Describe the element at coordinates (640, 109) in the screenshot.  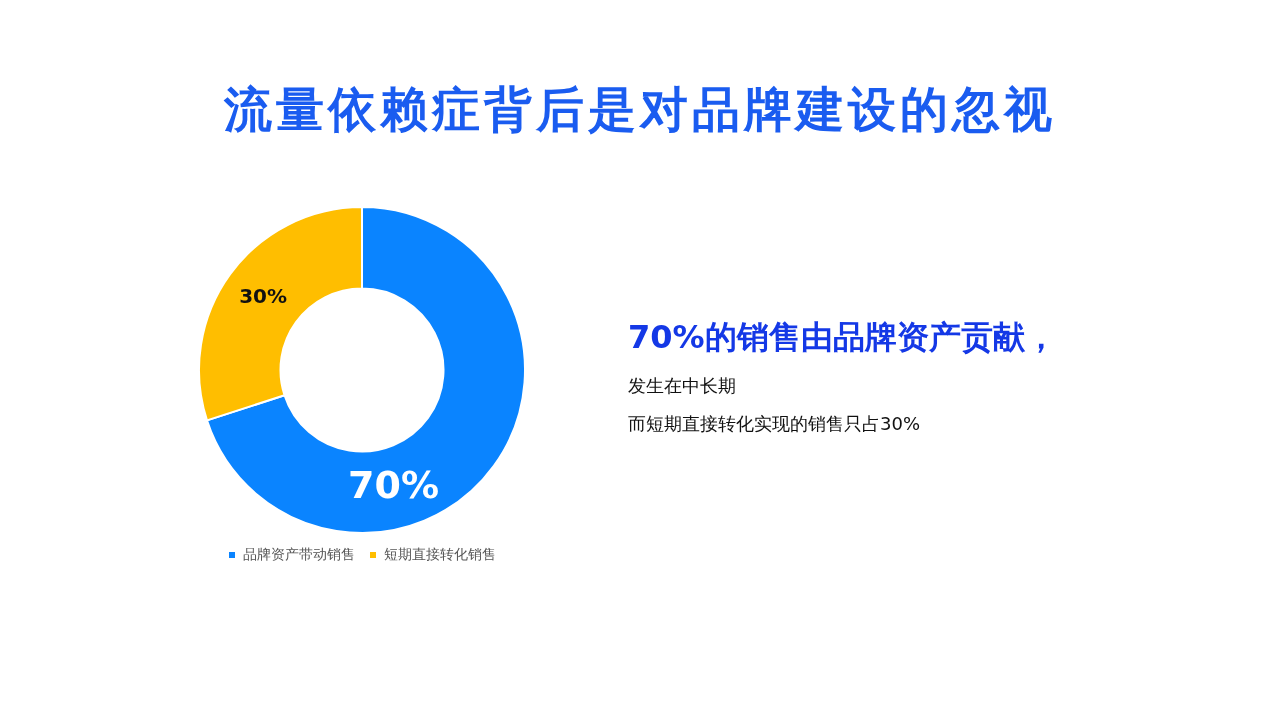
I see `text: 流量依赖症背后是对品牌建设的忽视` at that location.